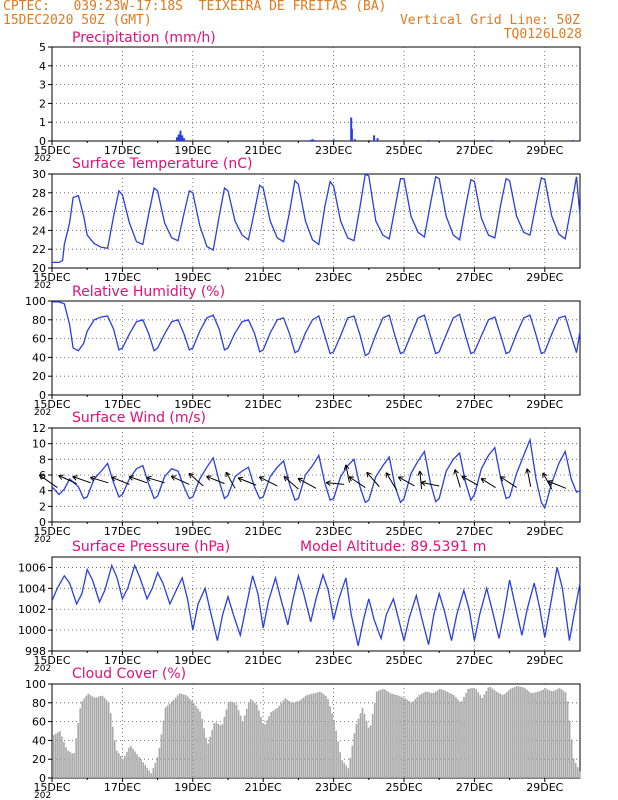 The image size is (618, 800). What do you see at coordinates (77, 20) in the screenshot?
I see `run-date: 15DEC2020 50Z (GMT)` at bounding box center [77, 20].